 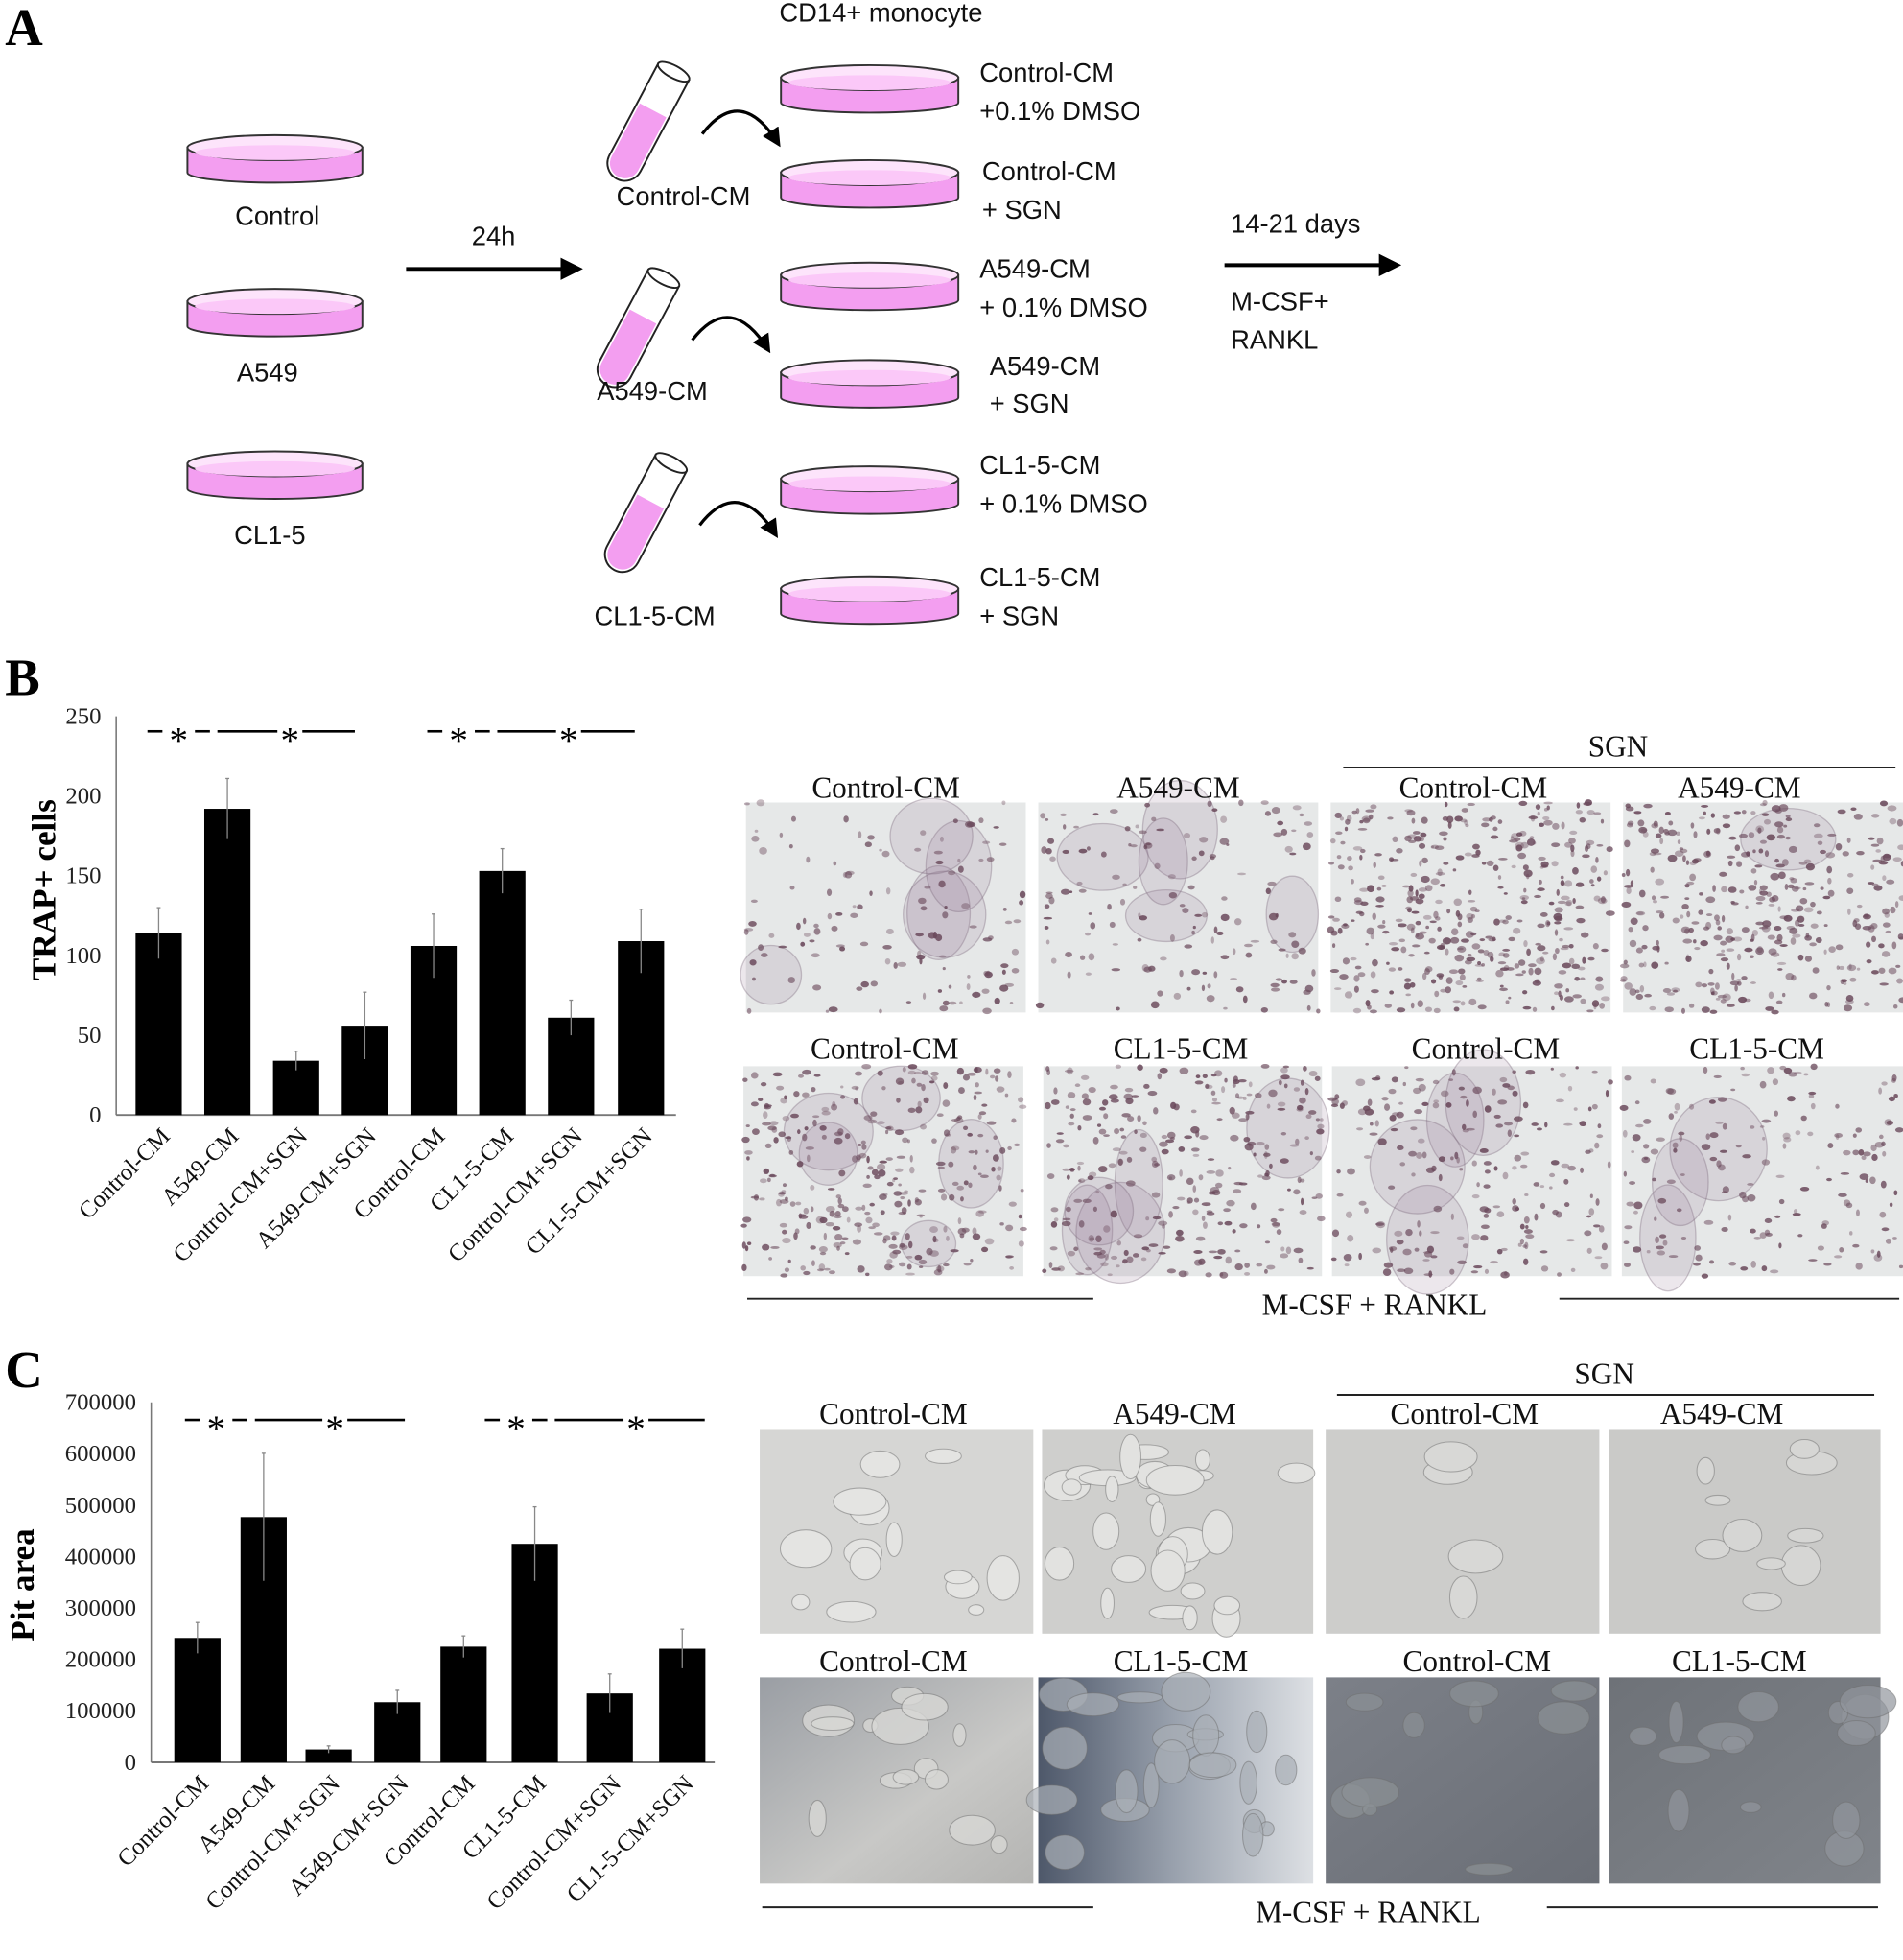 I want to click on dish-medium, so click(x=275, y=468).